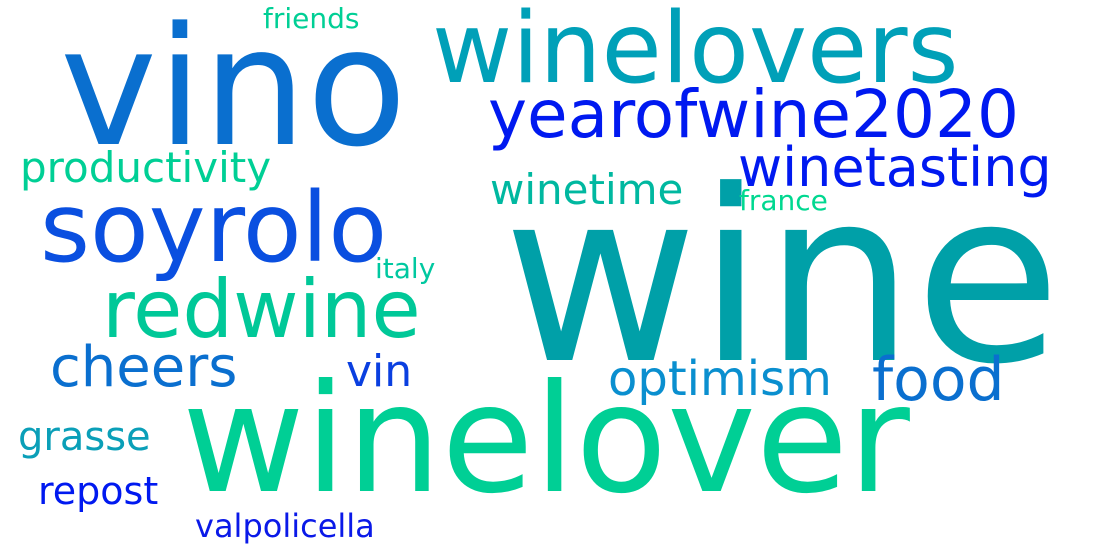 The width and height of the screenshot is (1101, 558). What do you see at coordinates (233, 91) in the screenshot?
I see `word-vino: vino` at bounding box center [233, 91].